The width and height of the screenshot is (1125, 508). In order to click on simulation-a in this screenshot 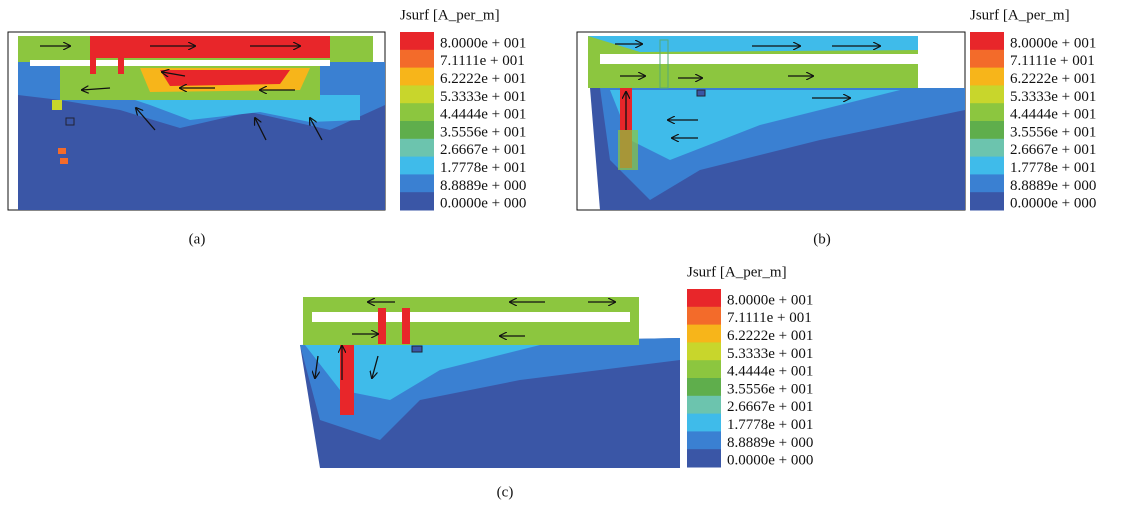, I will do `click(196, 121)`.